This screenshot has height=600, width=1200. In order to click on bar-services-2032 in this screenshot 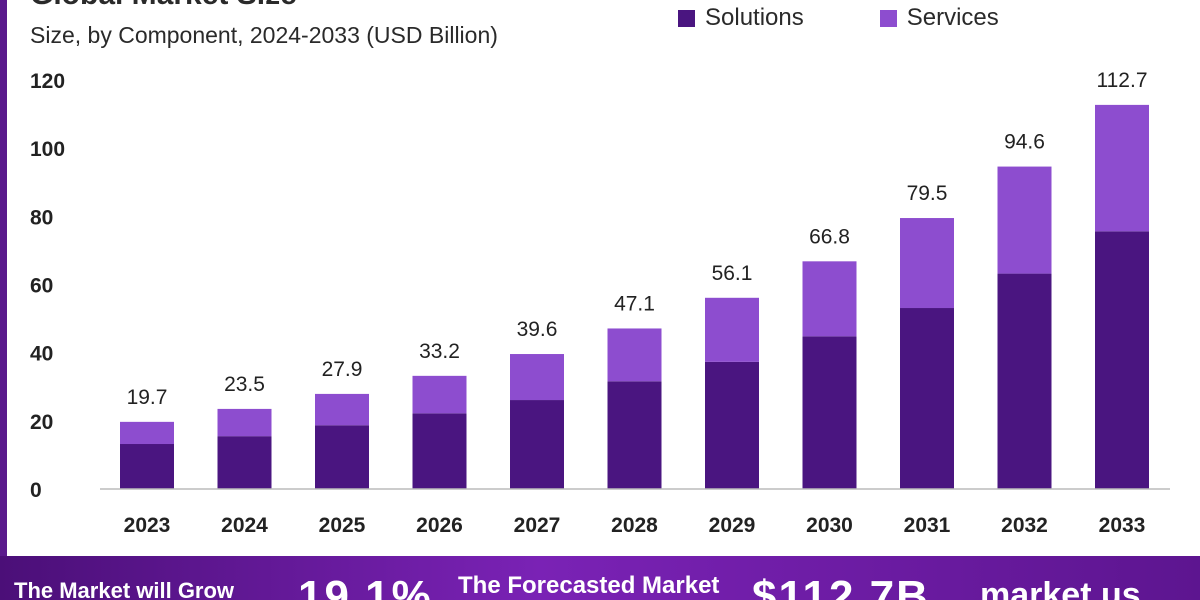, I will do `click(1024, 220)`.